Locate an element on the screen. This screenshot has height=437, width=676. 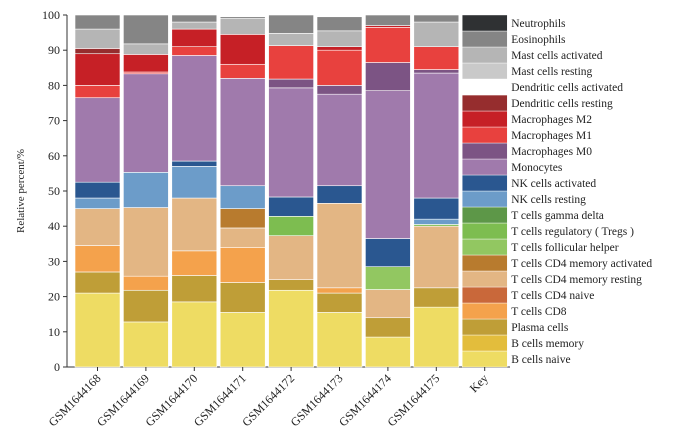
legend-label: Macrophages M2 is located at coordinates (551, 120).